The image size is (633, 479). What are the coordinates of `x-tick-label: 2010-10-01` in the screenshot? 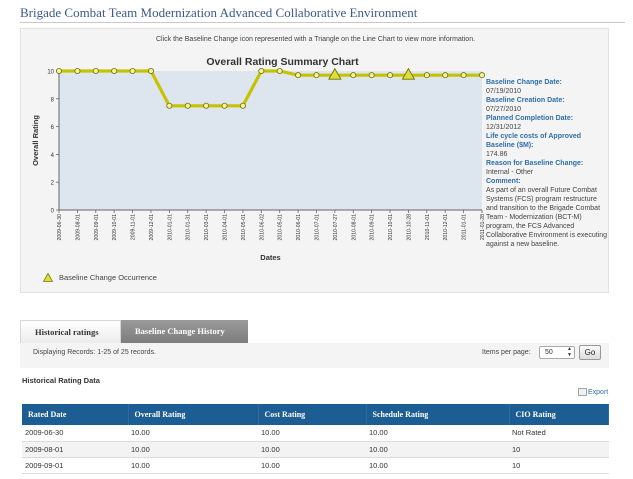 It's located at (391, 227).